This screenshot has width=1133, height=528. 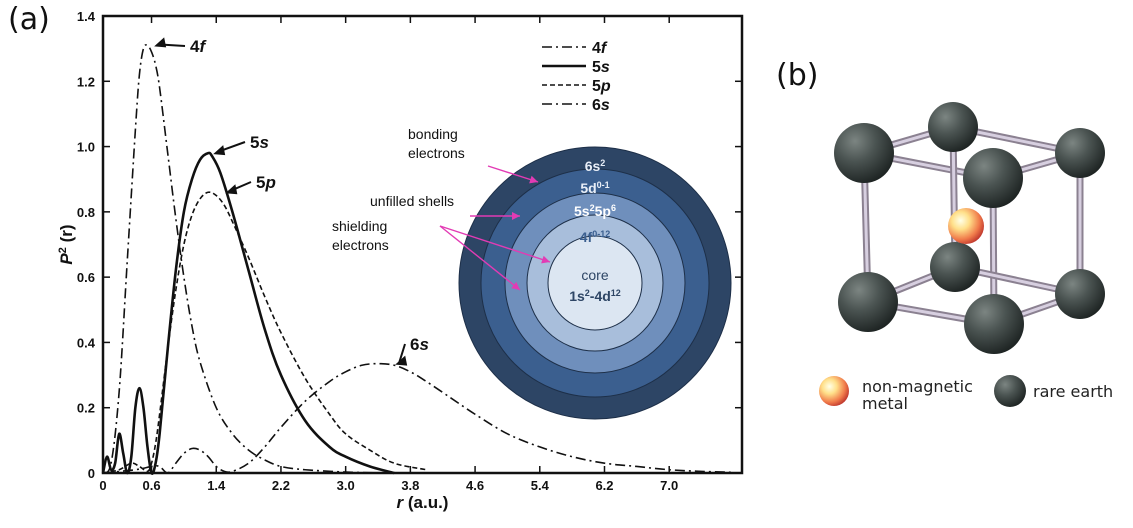 I want to click on curve-label-4f: 4f, so click(x=198, y=46).